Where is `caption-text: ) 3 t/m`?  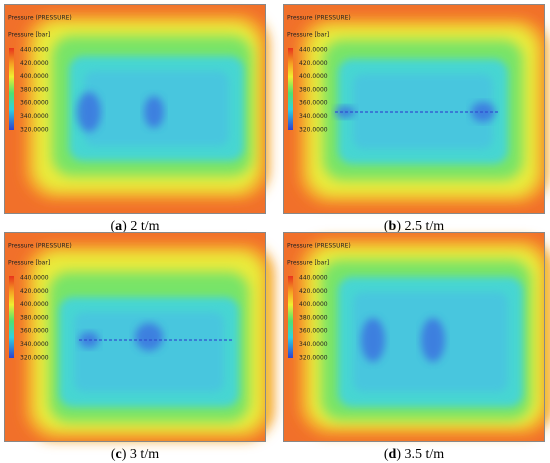
caption-text: ) 3 t/m is located at coordinates (140, 454).